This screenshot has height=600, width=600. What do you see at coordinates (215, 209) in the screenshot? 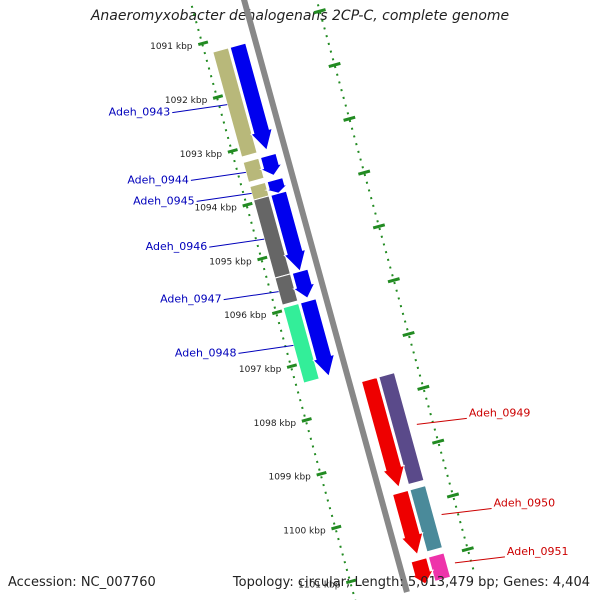
I see `tick-label: 1094 kbp` at bounding box center [215, 209].